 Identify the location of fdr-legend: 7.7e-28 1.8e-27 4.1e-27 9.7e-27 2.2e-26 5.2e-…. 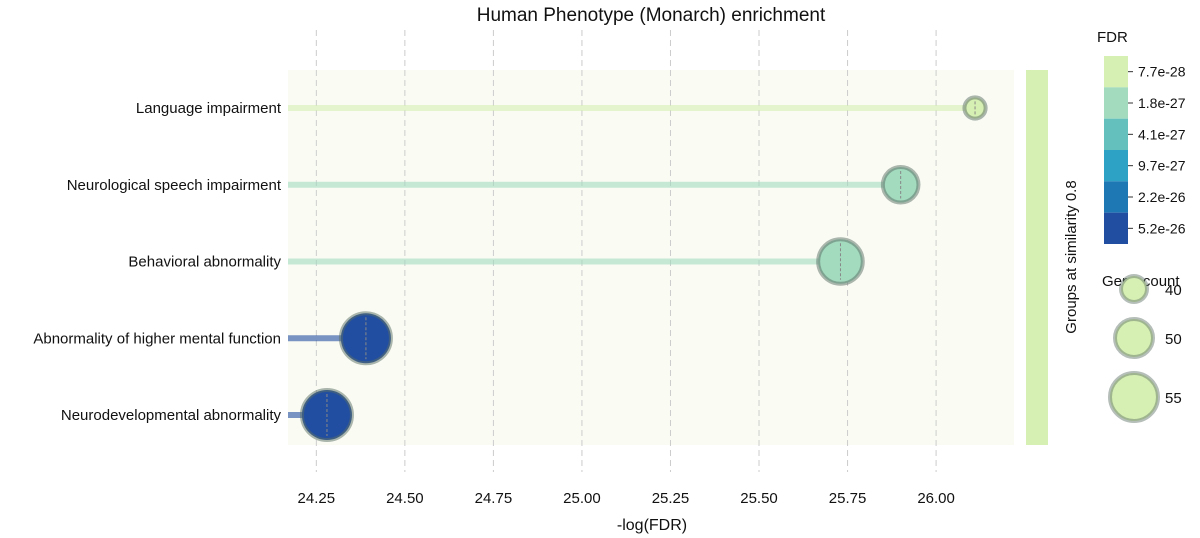
(1145, 150).